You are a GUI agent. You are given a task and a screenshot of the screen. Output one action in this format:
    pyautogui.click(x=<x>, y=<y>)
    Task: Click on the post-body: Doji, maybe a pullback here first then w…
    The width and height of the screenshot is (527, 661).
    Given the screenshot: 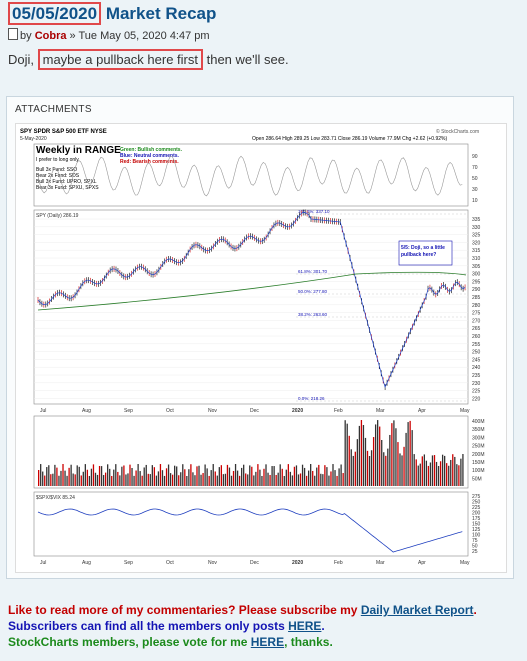 What is the action you would take?
    pyautogui.click(x=148, y=59)
    